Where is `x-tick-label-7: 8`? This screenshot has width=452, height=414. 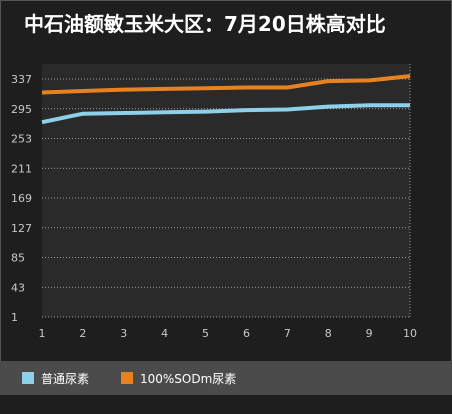
x-tick-label-7: 8 is located at coordinates (328, 333).